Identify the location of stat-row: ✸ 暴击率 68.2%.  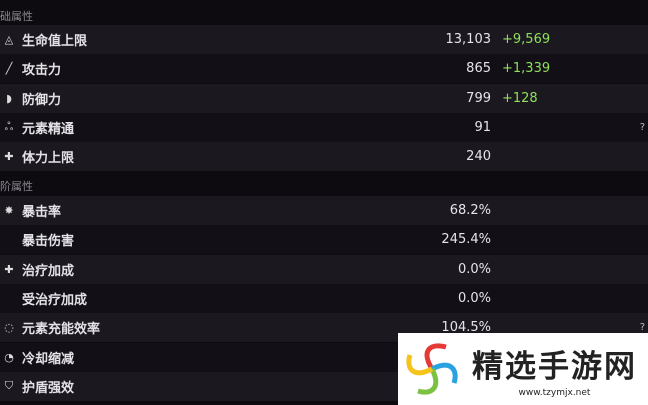
(324, 210).